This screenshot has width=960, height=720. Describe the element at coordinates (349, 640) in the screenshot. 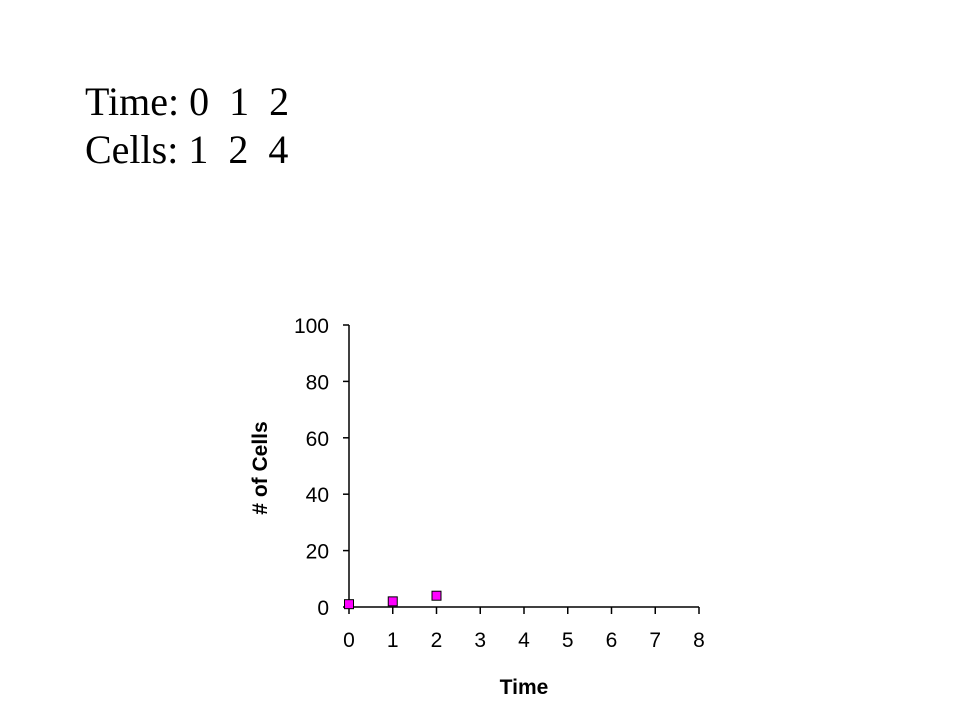

I see `x-tick-label: 0` at that location.